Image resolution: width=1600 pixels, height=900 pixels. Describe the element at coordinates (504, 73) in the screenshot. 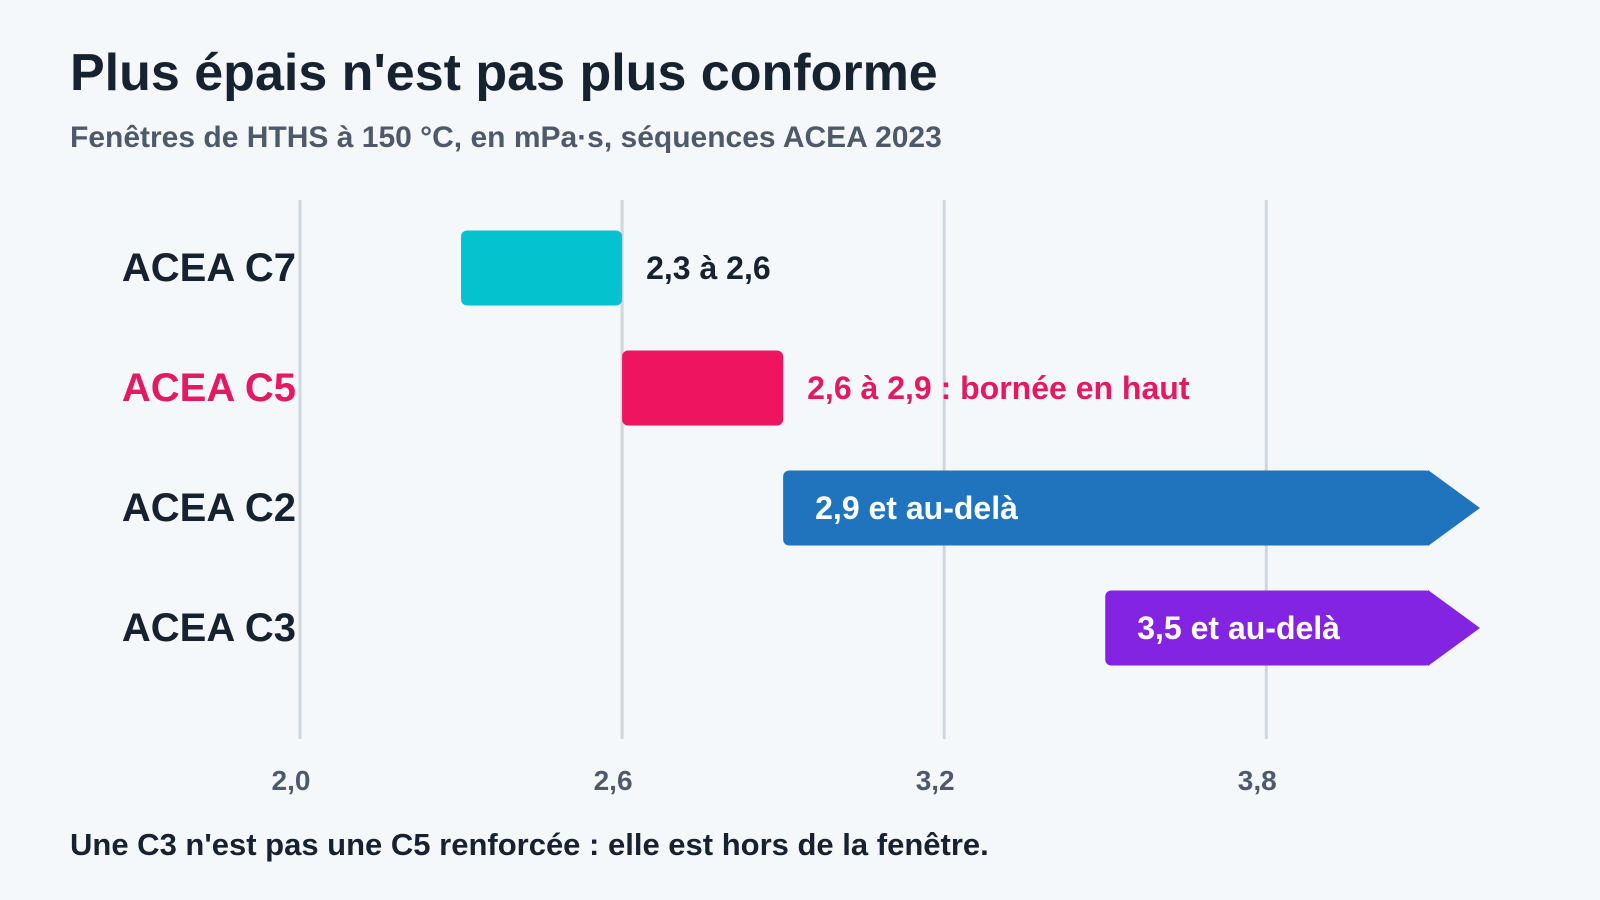

I see `chart-title: Plus épais n'est pas plus conforme` at that location.